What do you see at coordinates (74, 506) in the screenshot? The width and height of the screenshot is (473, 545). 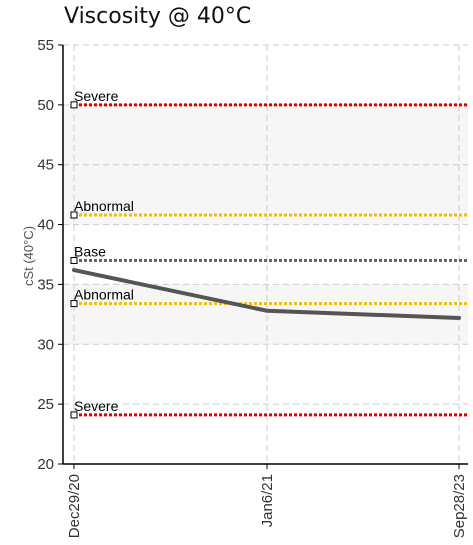 I see `x-tick-label: Dec29/20` at bounding box center [74, 506].